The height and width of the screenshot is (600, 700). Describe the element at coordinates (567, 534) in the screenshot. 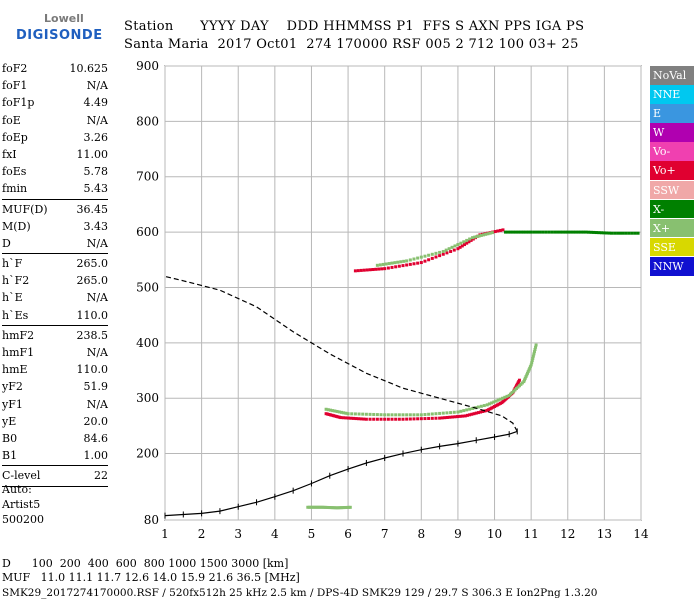

I see `x-tick-label: 12` at that location.